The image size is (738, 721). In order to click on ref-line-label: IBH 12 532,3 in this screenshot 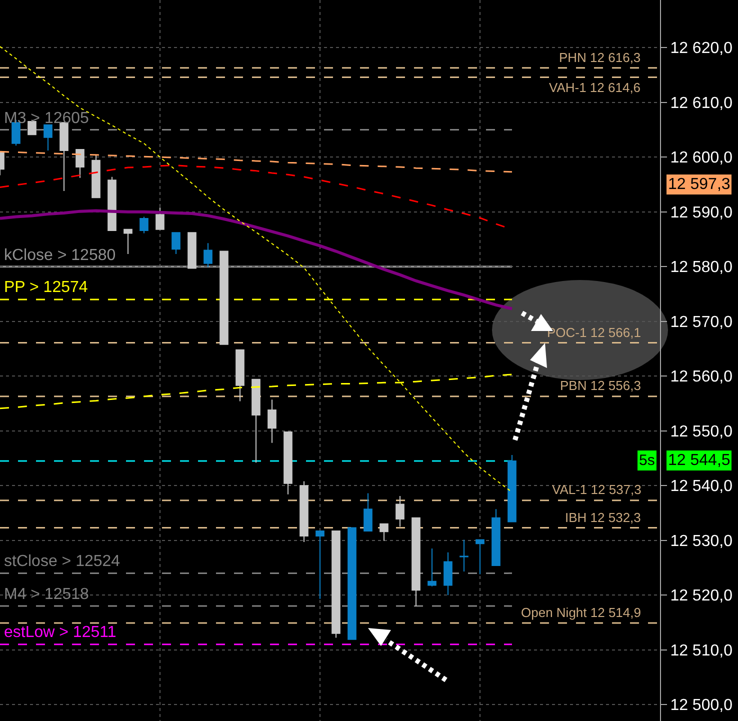, I will do `click(603, 517)`.